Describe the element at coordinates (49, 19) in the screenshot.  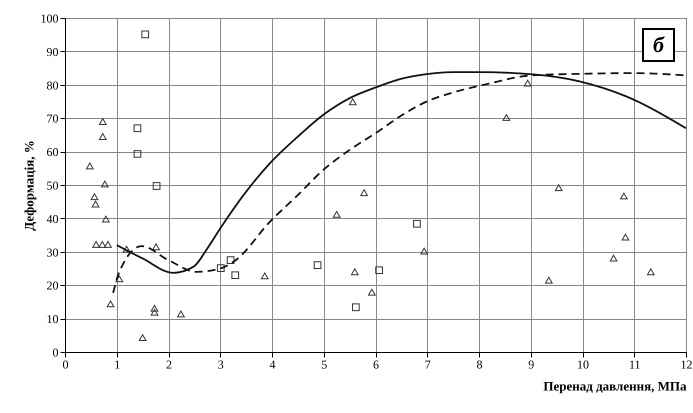
I see `y-tick-label: 100` at that location.